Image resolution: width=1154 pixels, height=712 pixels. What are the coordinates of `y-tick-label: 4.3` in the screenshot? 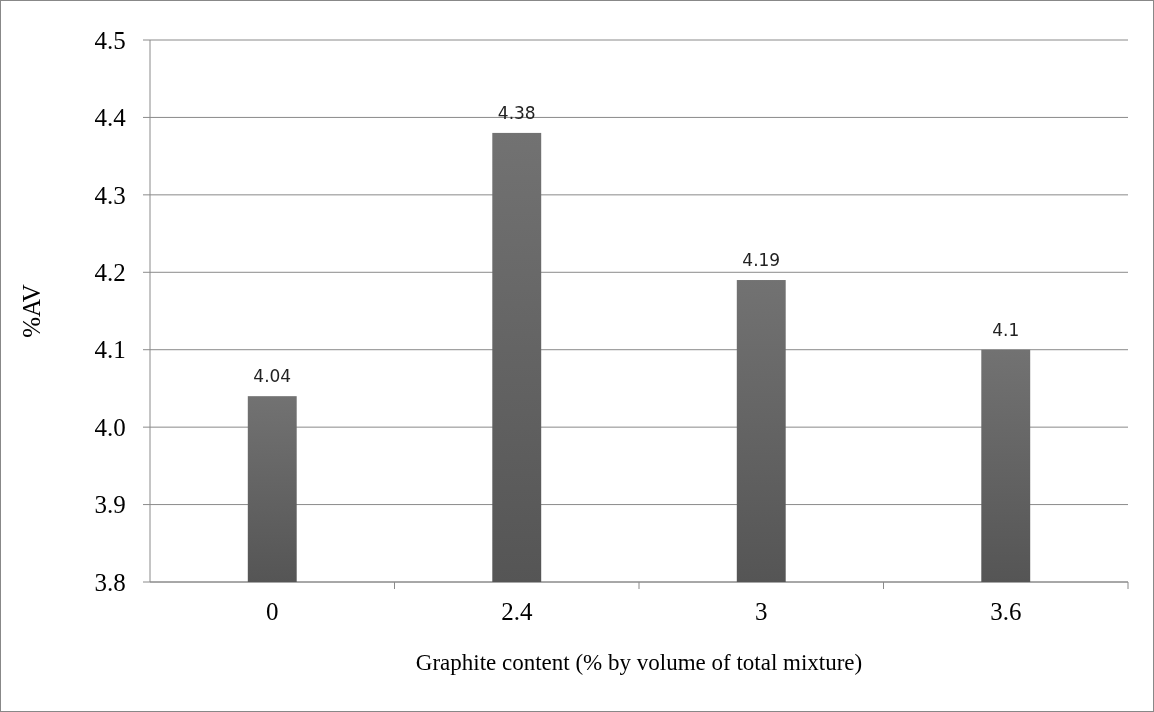 It's located at (110, 195).